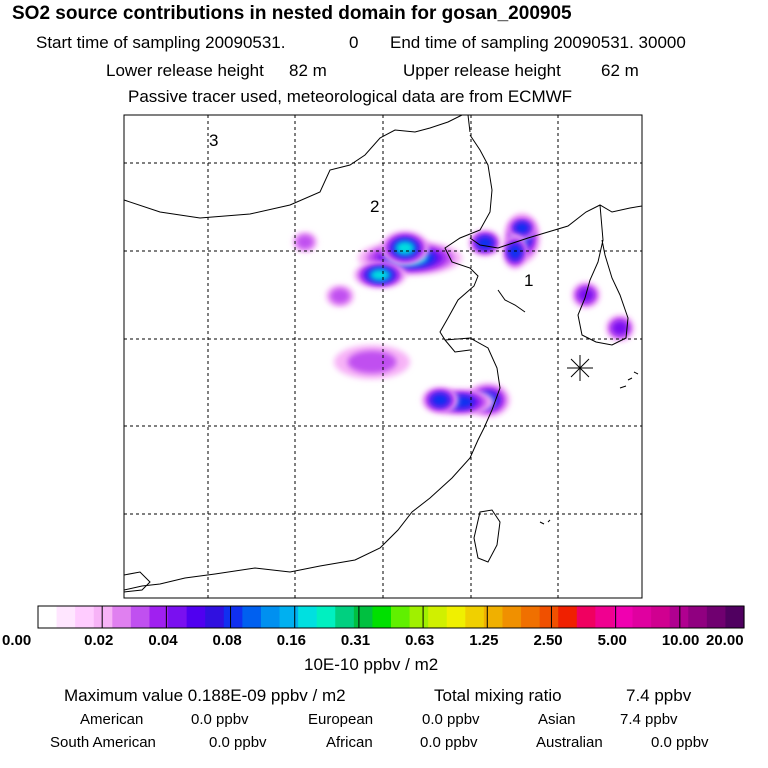 The image size is (768, 768). Describe the element at coordinates (112, 719) in the screenshot. I see `contrib-american-name: American` at that location.